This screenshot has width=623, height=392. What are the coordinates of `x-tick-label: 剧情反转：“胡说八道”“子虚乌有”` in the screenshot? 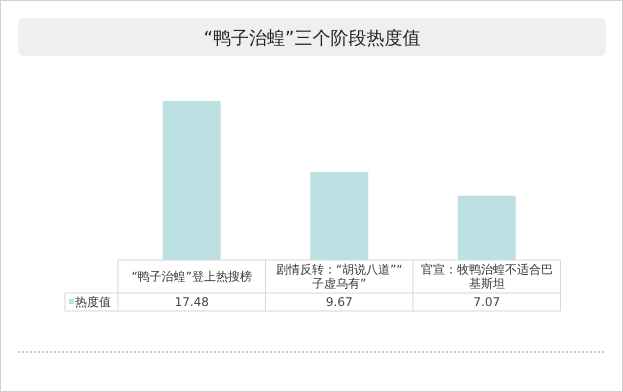 It's located at (339, 276).